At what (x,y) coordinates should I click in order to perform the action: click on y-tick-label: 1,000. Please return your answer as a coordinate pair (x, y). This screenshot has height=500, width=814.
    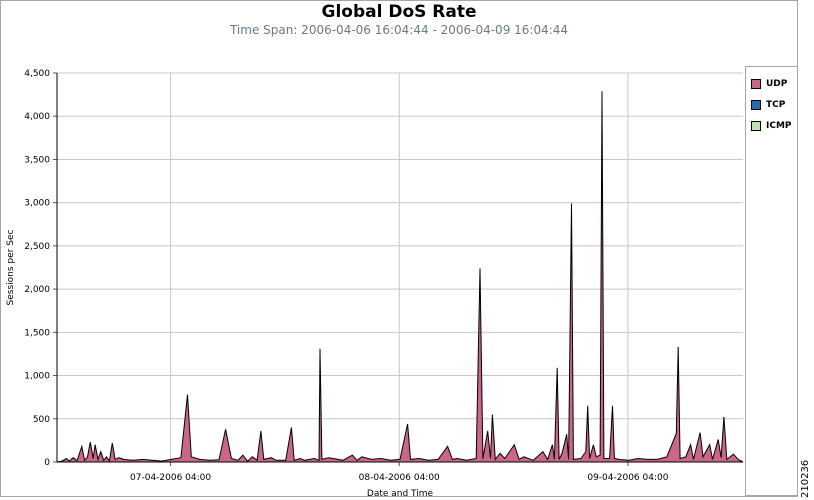
    Looking at the image, I should click on (37, 377).